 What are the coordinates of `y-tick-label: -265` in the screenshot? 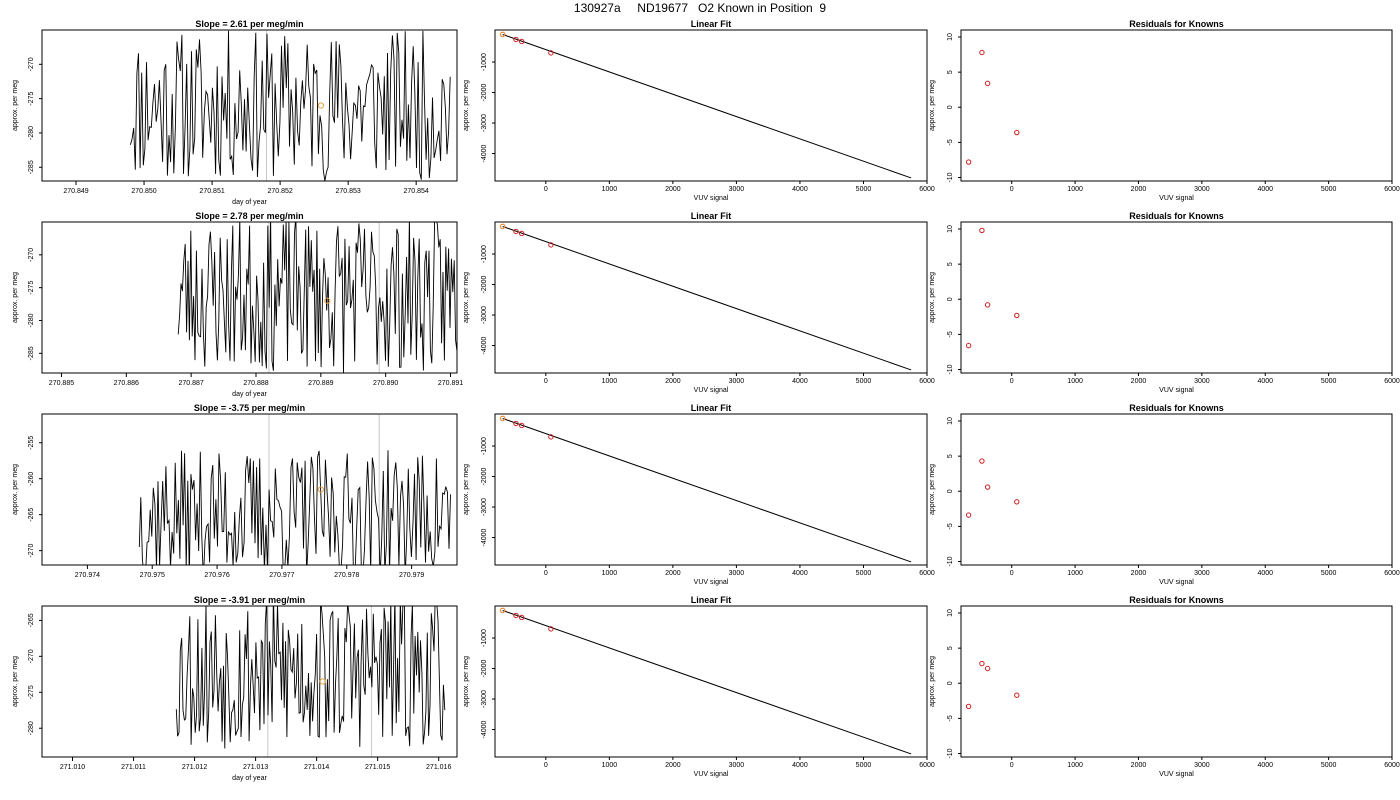 It's located at (31, 620).